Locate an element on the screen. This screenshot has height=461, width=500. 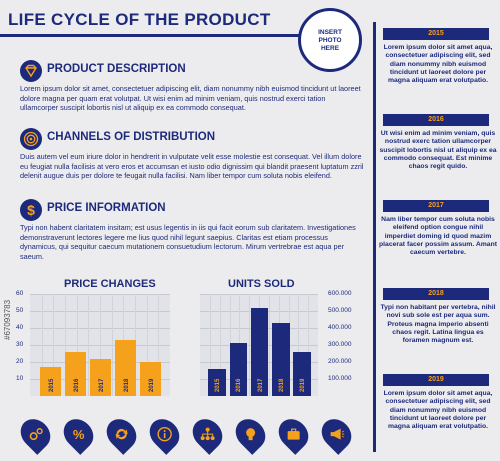
timeline-year-badge: 2017 is located at coordinates (436, 206).